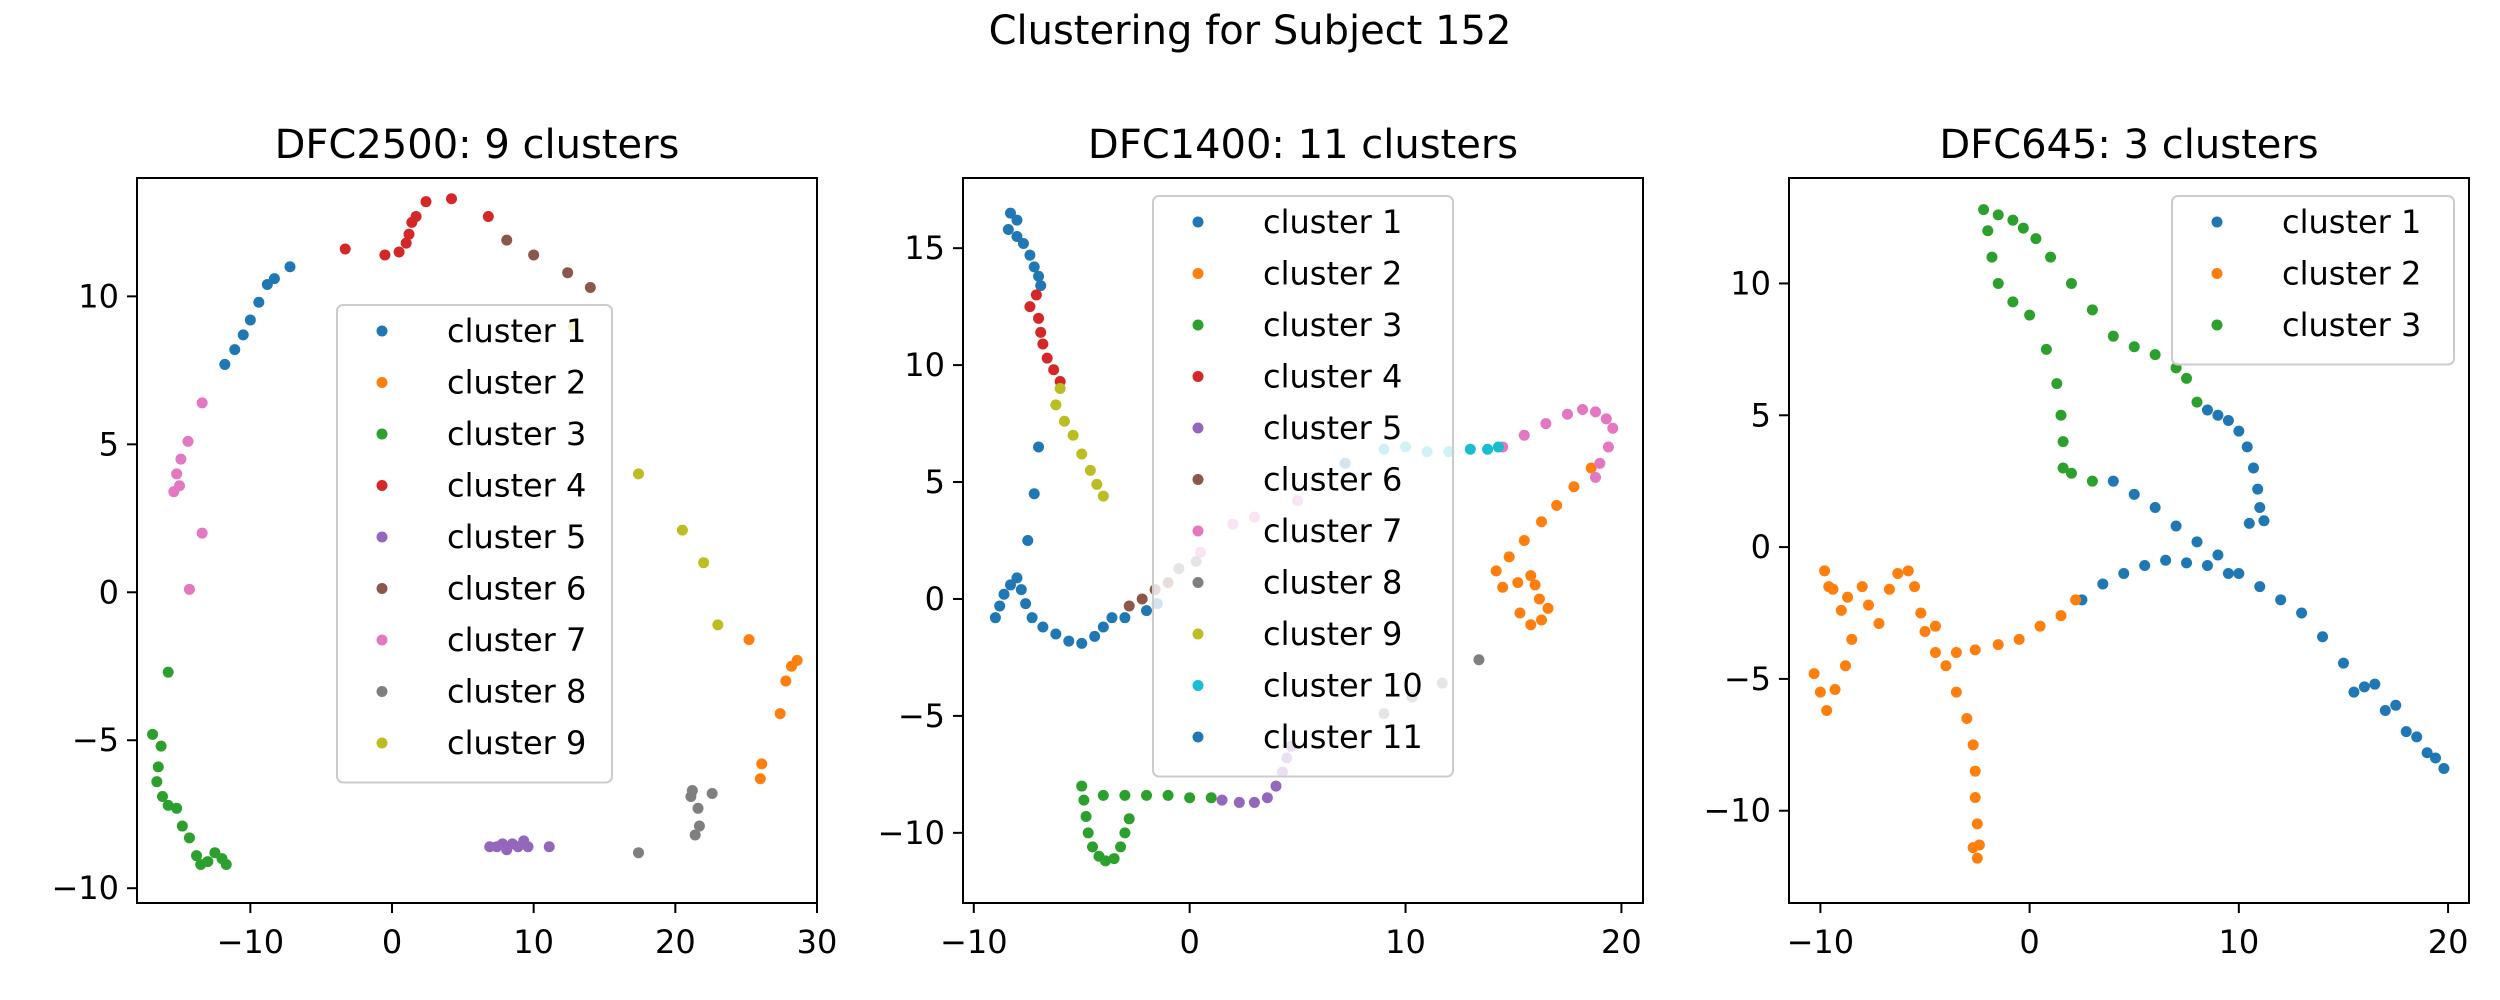 Image resolution: width=2500 pixels, height=1000 pixels. I want to click on legend-label: cluster 2, so click(516, 383).